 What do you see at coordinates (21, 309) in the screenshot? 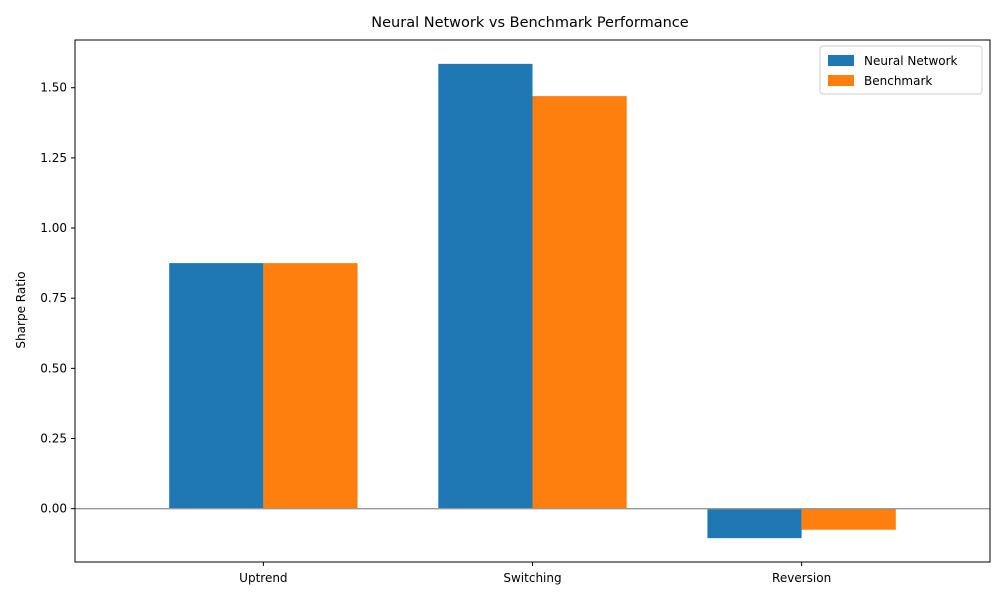
I see `y-axis-label: Sharpe Ratio` at bounding box center [21, 309].